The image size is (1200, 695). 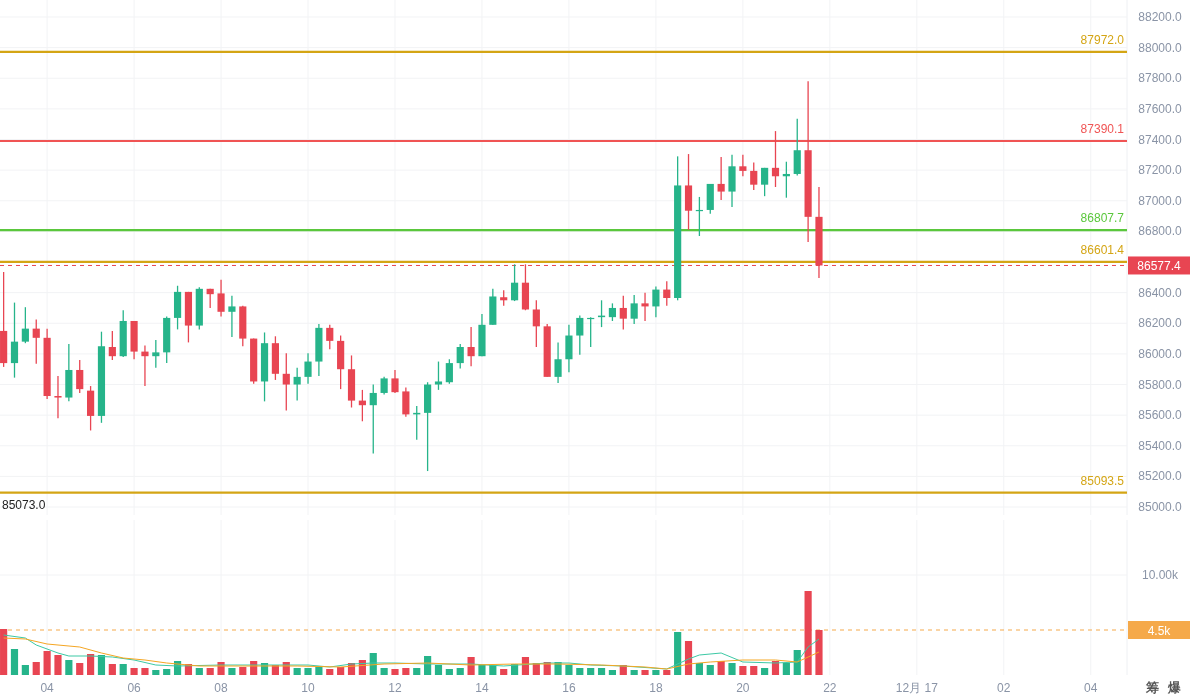 I want to click on y-tick-label: 10.00k, so click(x=1160, y=575).